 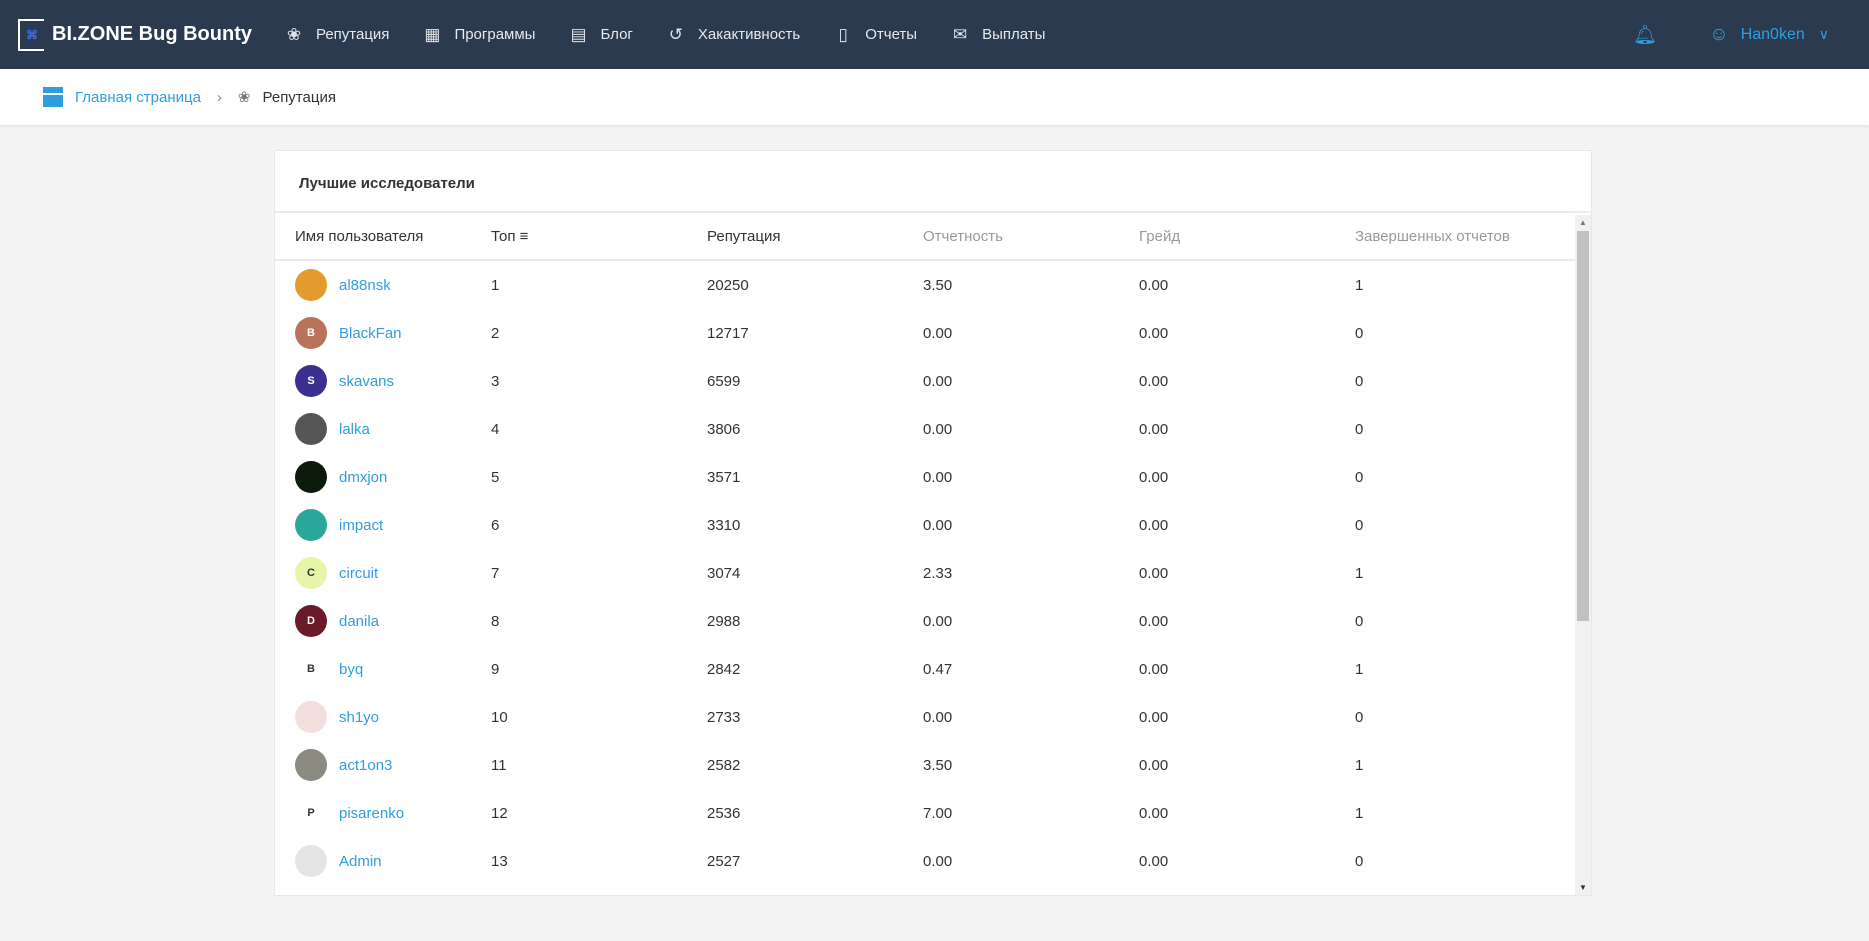 What do you see at coordinates (351, 669) in the screenshot?
I see `username-link: byq` at bounding box center [351, 669].